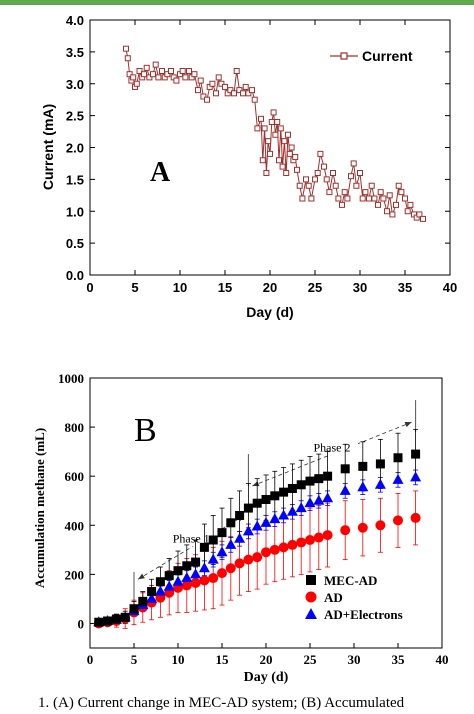 This screenshot has width=474, height=714. Describe the element at coordinates (225, 287) in the screenshot. I see `x-tick-label-a: 15` at that location.